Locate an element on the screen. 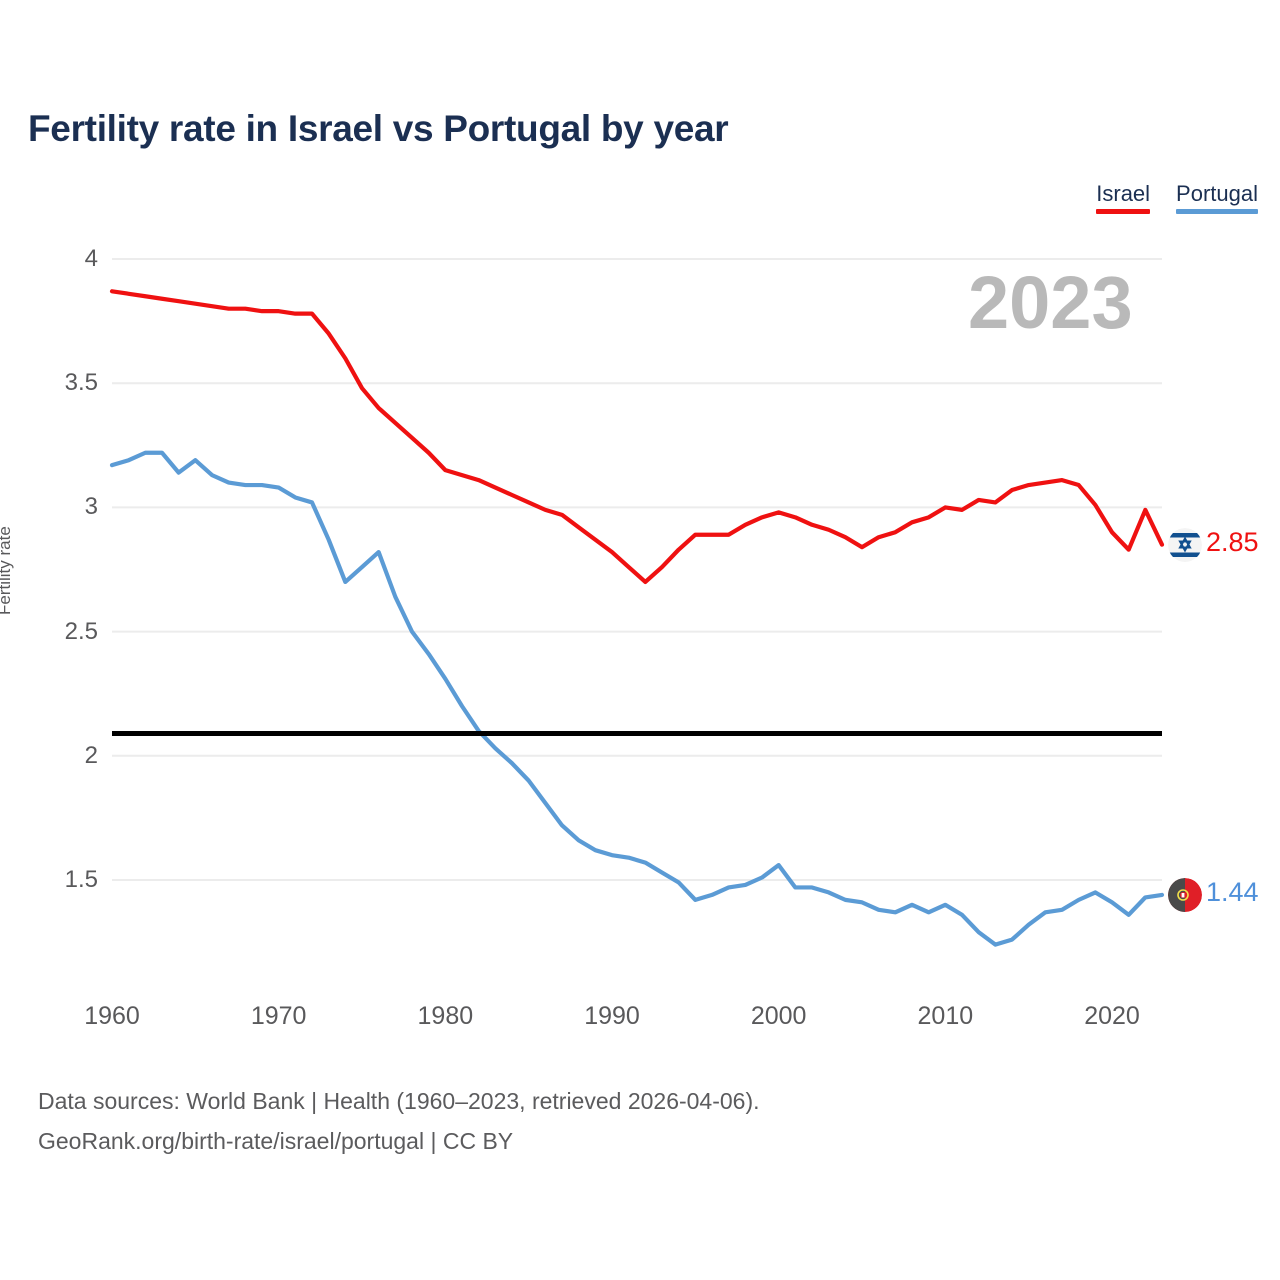 This screenshot has height=1280, width=1280. legend-label-portugal: Portugal is located at coordinates (1217, 193).